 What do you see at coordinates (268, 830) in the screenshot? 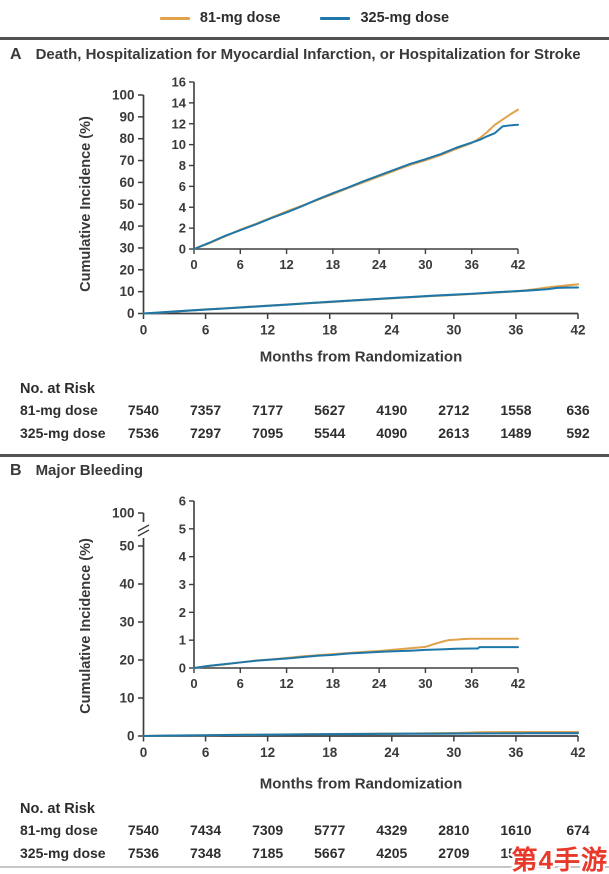
I see `risk-value: 7309` at bounding box center [268, 830].